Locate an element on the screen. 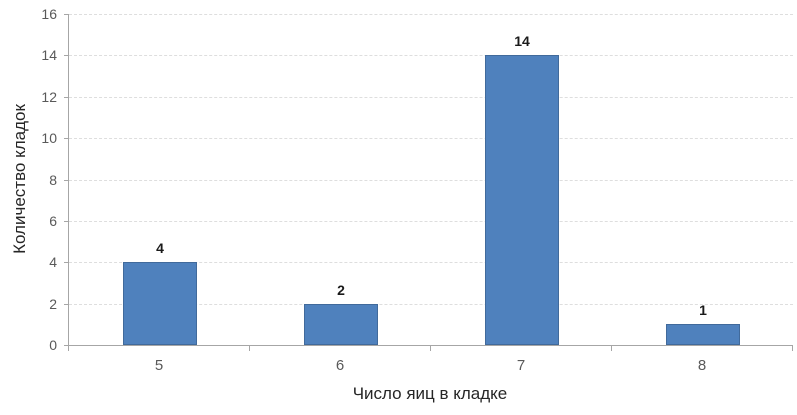  bar-value-label: 2 is located at coordinates (341, 290).